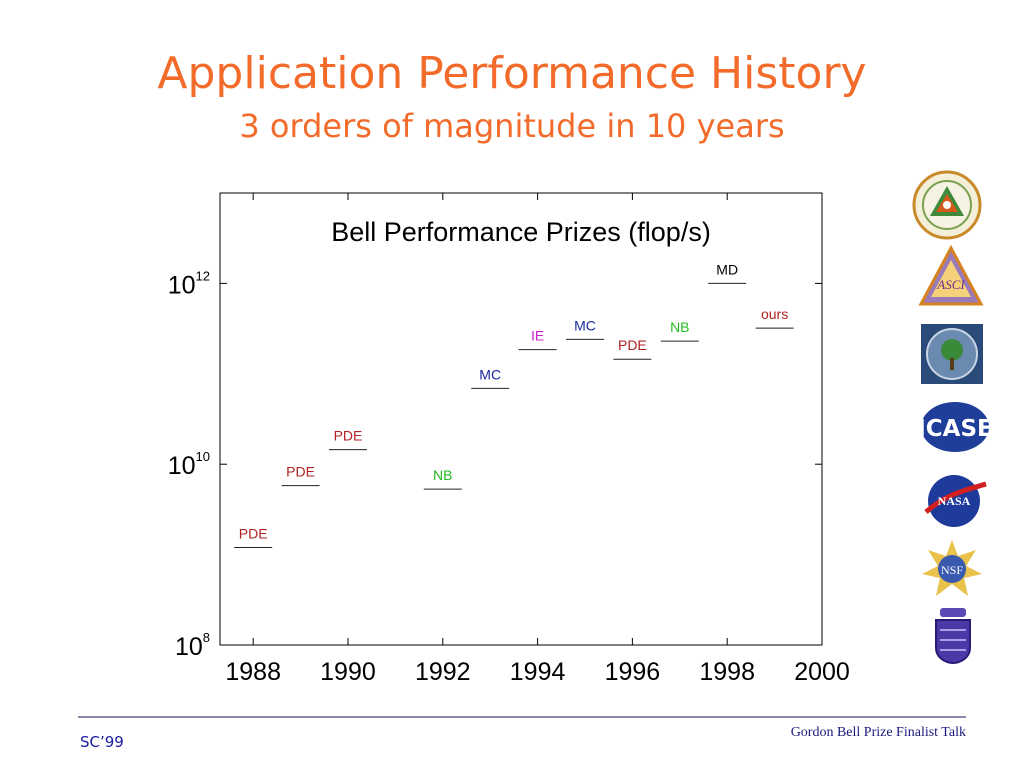  What do you see at coordinates (950, 284) in the screenshot?
I see `svg-text: ASCI` at bounding box center [950, 284].